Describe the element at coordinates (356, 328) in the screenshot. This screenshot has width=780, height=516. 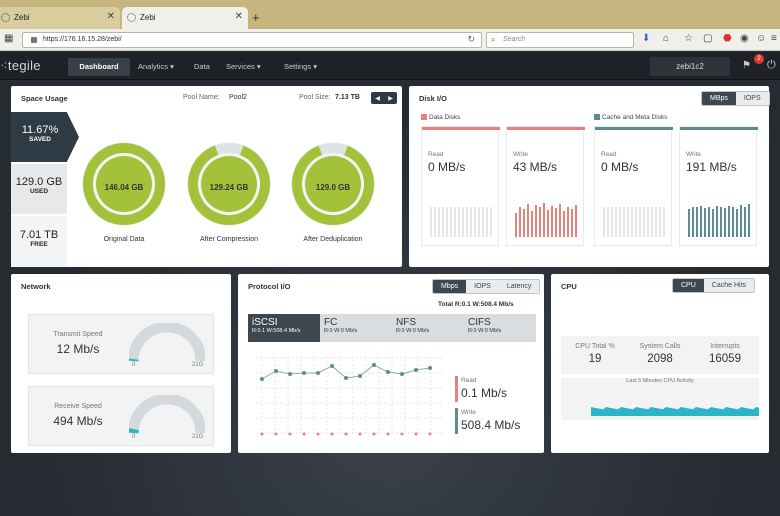
I see `tab-fc: FC R:0 W:0 Mb/s` at that location.